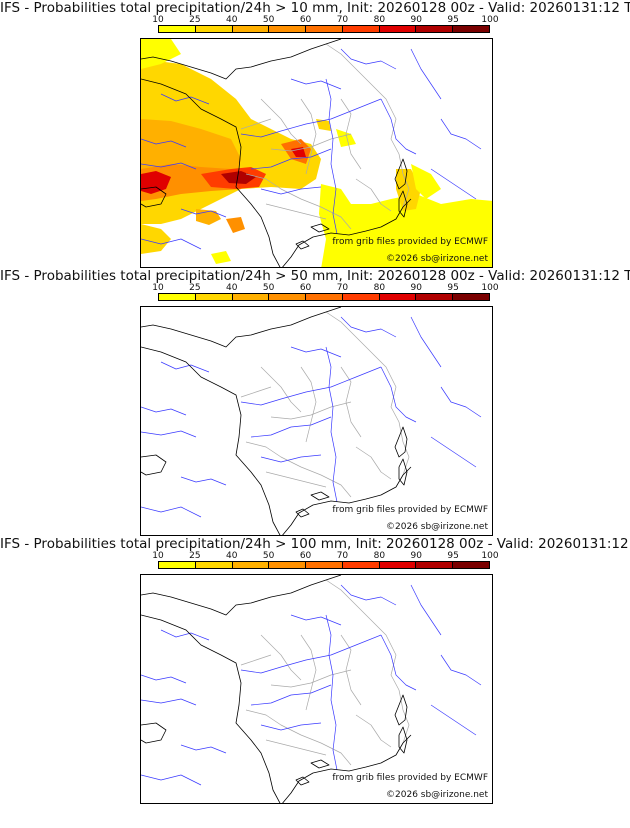  What do you see at coordinates (232, 556) in the screenshot?
I see `colorbar-tick-label: 40` at bounding box center [232, 556].